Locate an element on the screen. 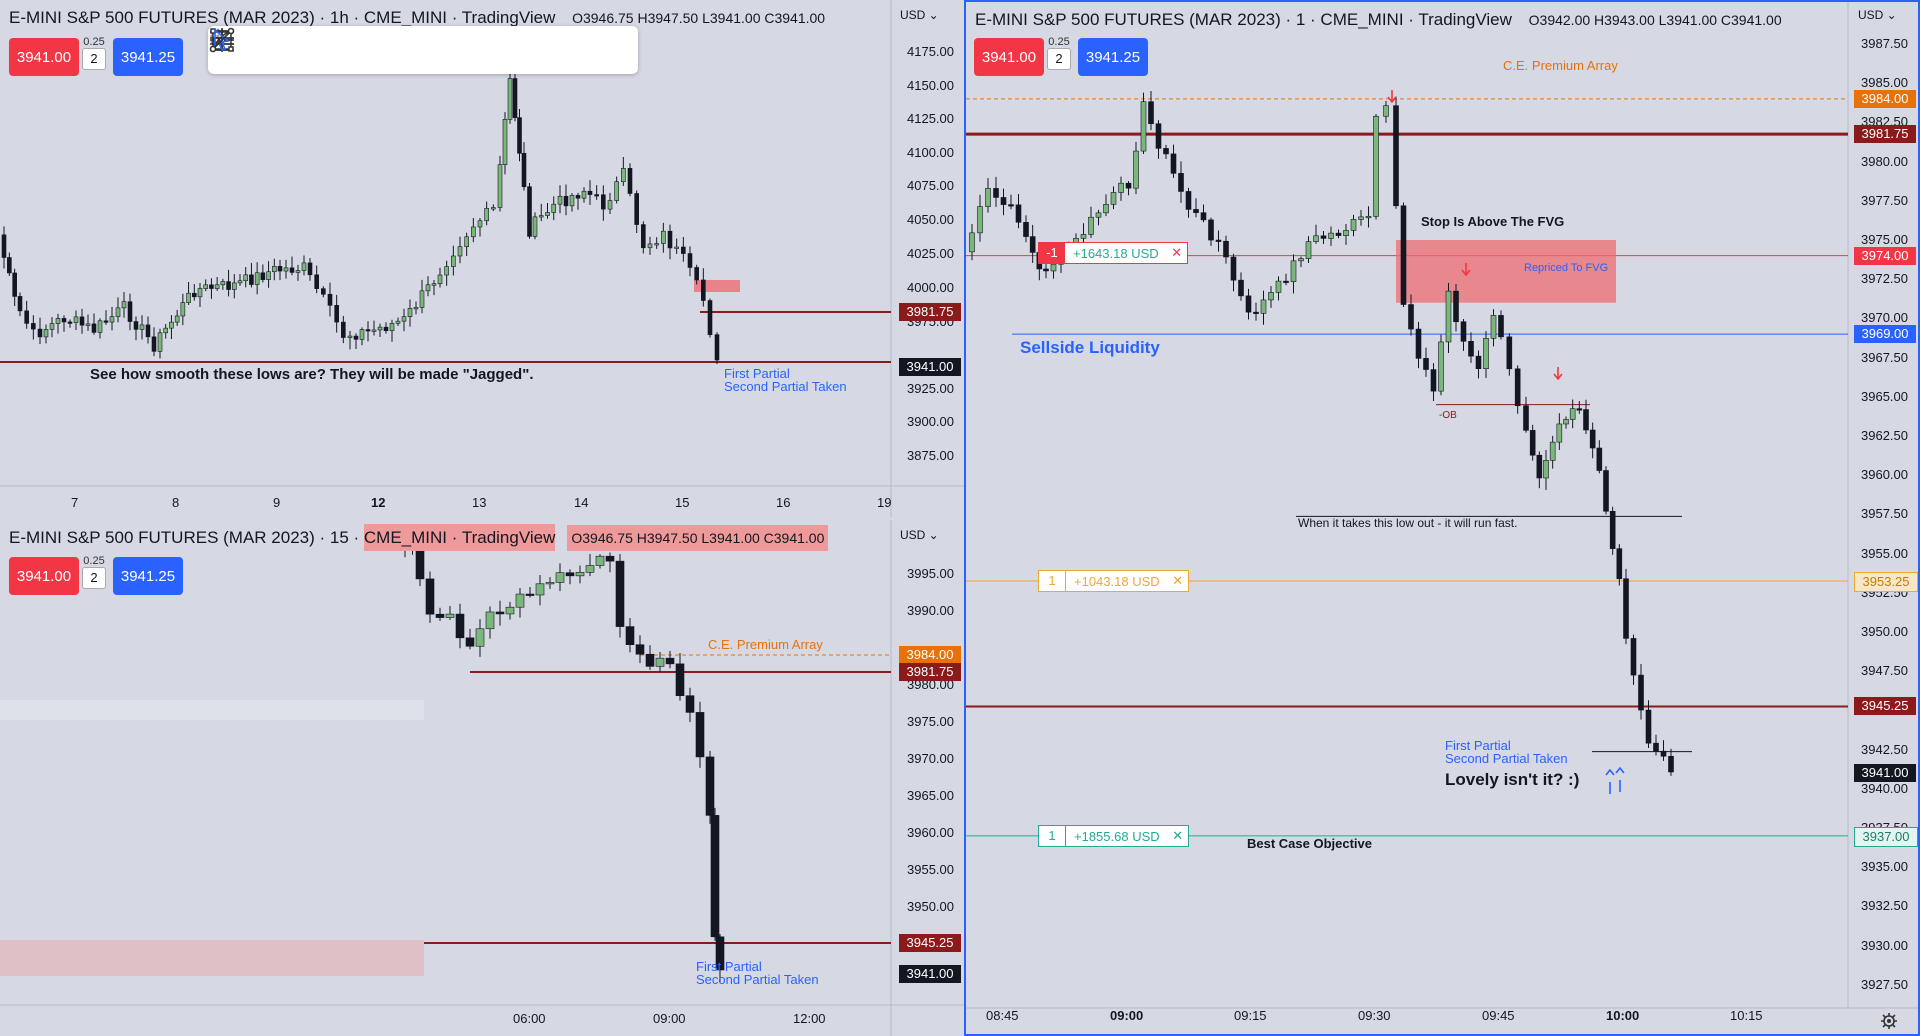  horizontal-ray-icon is located at coordinates (271, 50).